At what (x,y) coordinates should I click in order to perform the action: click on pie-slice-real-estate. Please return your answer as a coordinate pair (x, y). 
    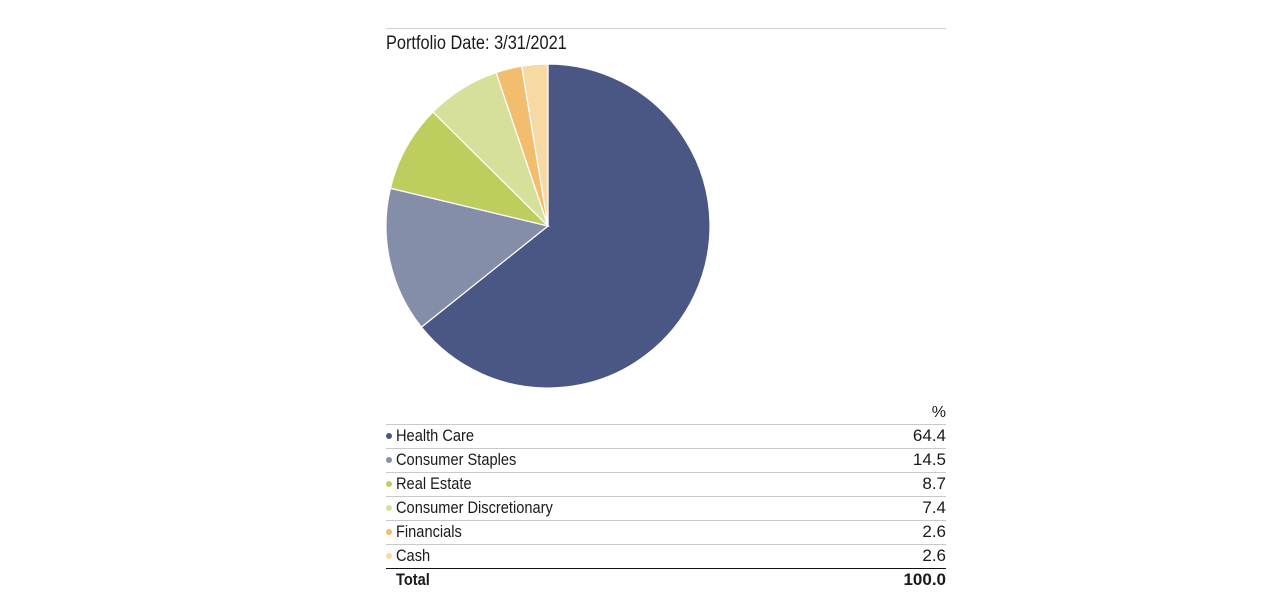
    Looking at the image, I should click on (469, 169).